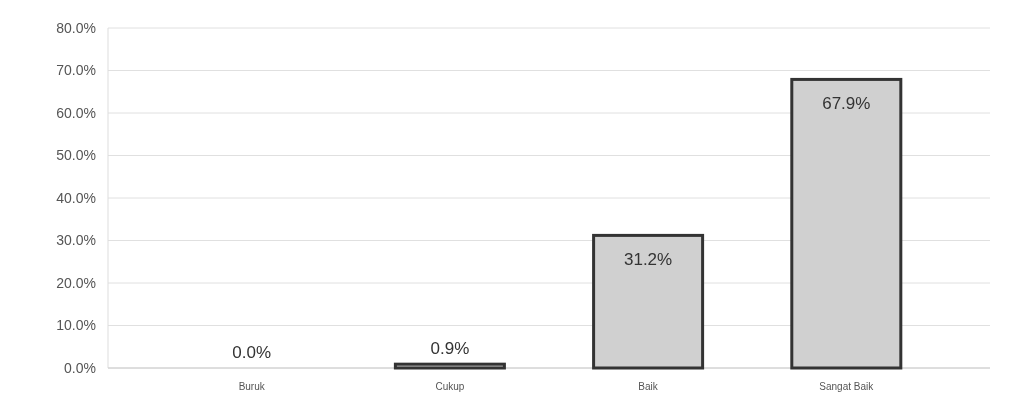 The height and width of the screenshot is (419, 1018). I want to click on y-tick-label: 40.0%, so click(76, 197).